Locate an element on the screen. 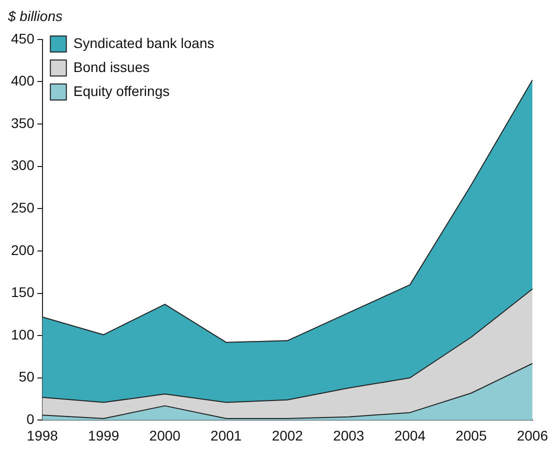 The height and width of the screenshot is (461, 559). y-axis-title: $ billions is located at coordinates (36, 17).